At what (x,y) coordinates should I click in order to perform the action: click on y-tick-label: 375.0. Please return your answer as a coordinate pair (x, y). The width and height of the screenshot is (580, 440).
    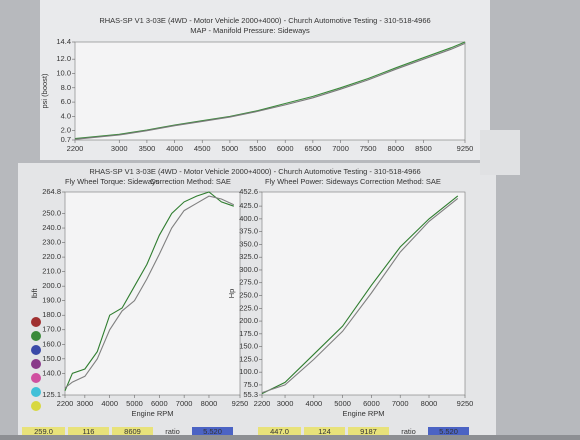
    Looking at the image, I should click on (248, 231).